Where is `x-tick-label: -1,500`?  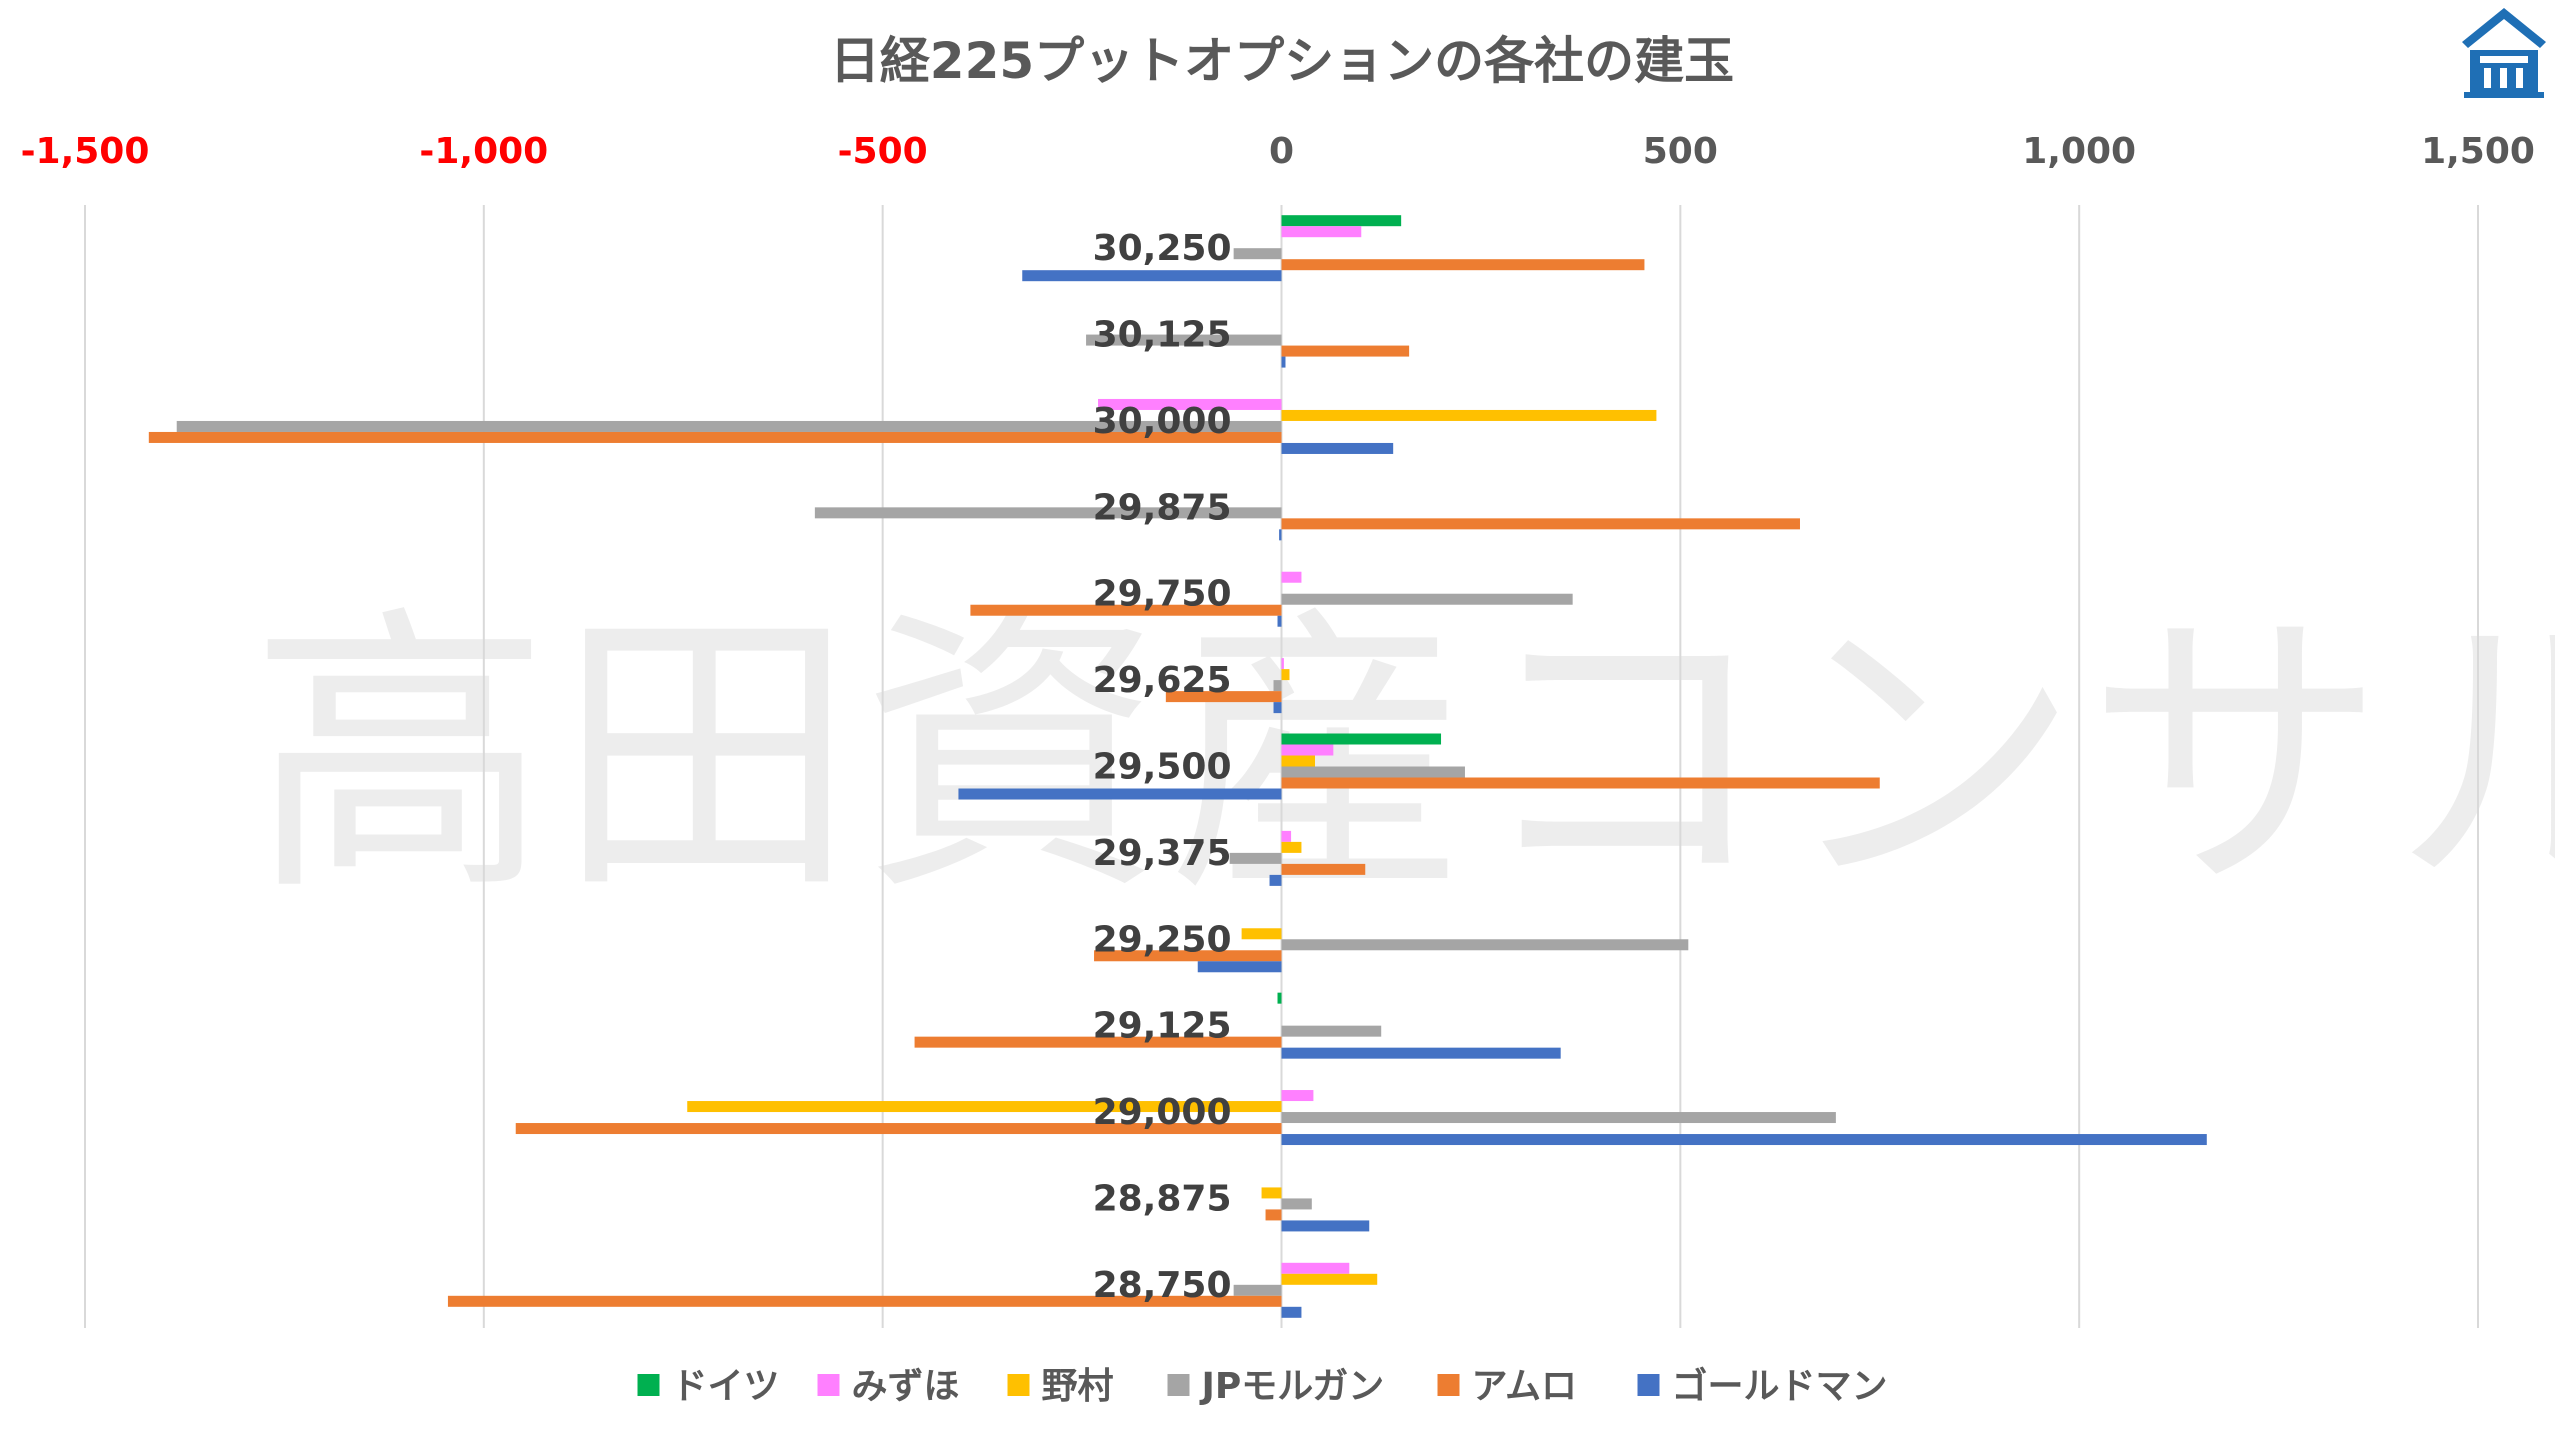
x-tick-label: -1,500 is located at coordinates (85, 151).